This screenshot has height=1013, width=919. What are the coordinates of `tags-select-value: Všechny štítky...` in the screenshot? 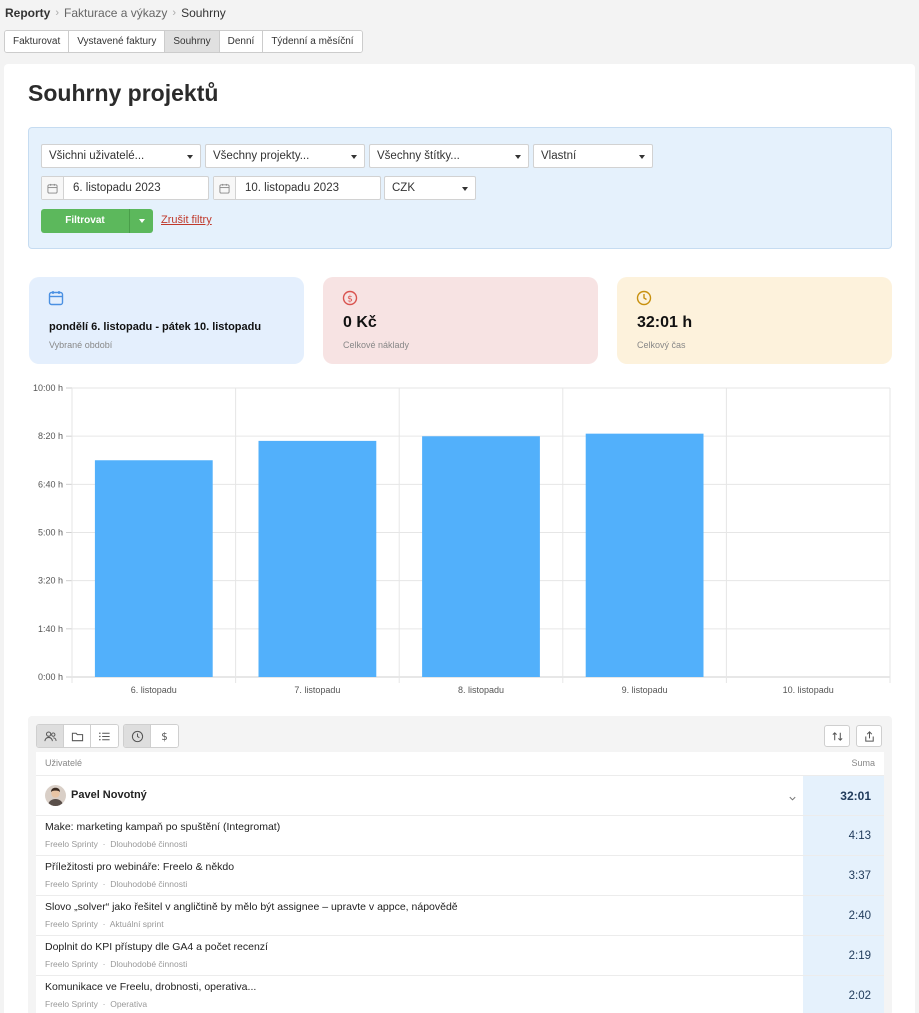 It's located at (418, 156).